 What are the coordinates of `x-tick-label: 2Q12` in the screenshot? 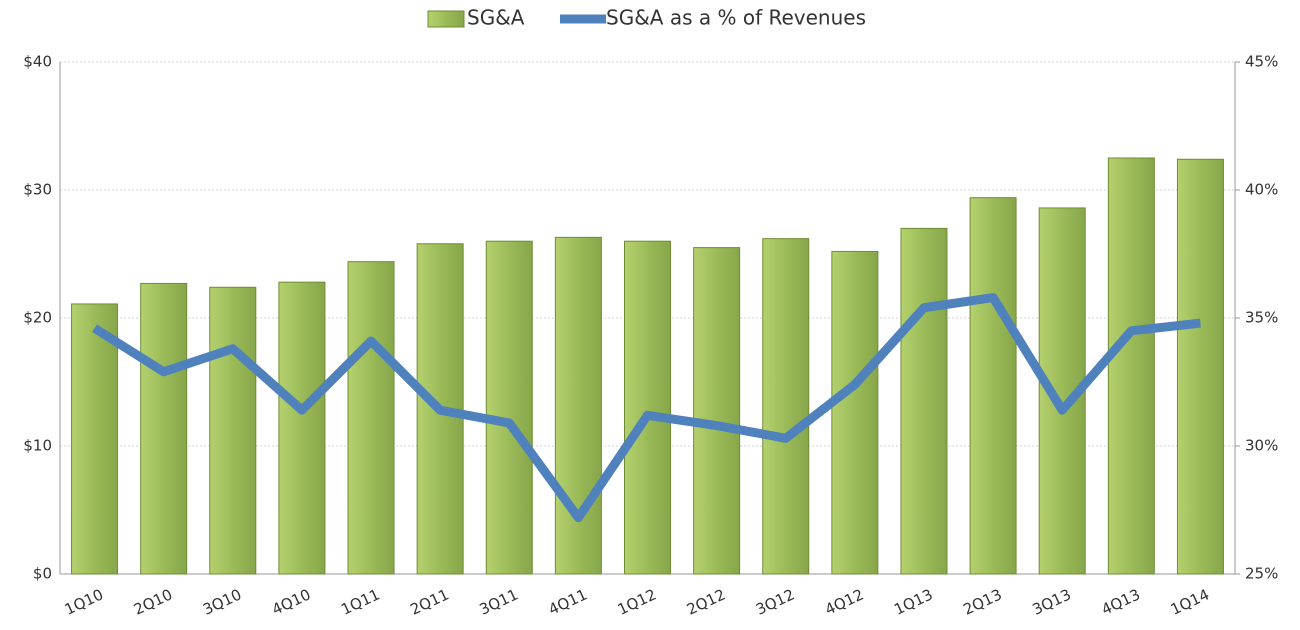 It's located at (706, 601).